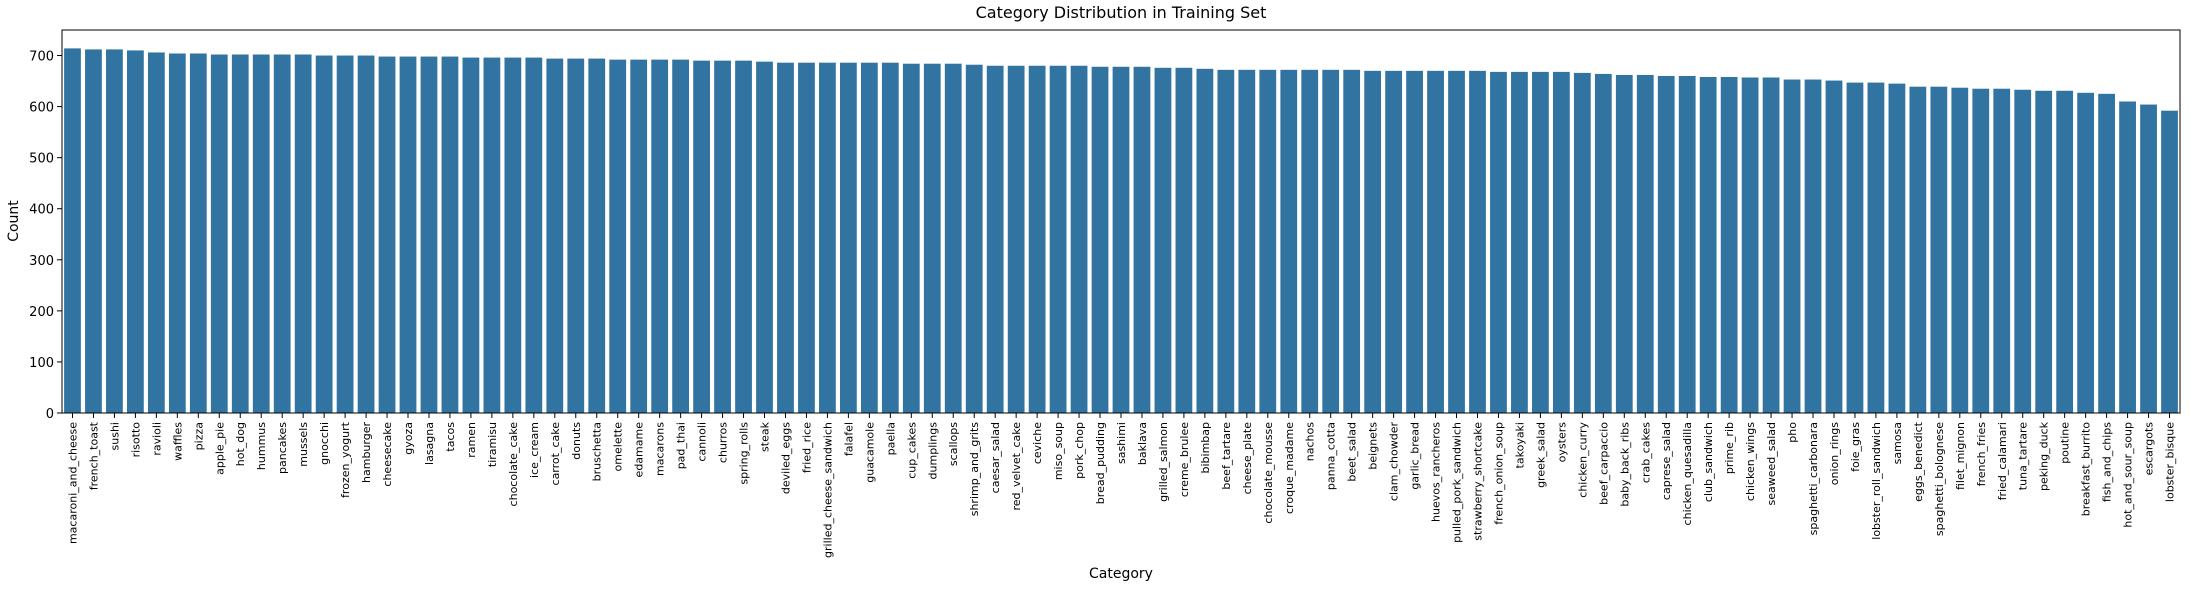  What do you see at coordinates (2128, 475) in the screenshot?
I see `x-tick-label: hot_and_sour_soup` at bounding box center [2128, 475].